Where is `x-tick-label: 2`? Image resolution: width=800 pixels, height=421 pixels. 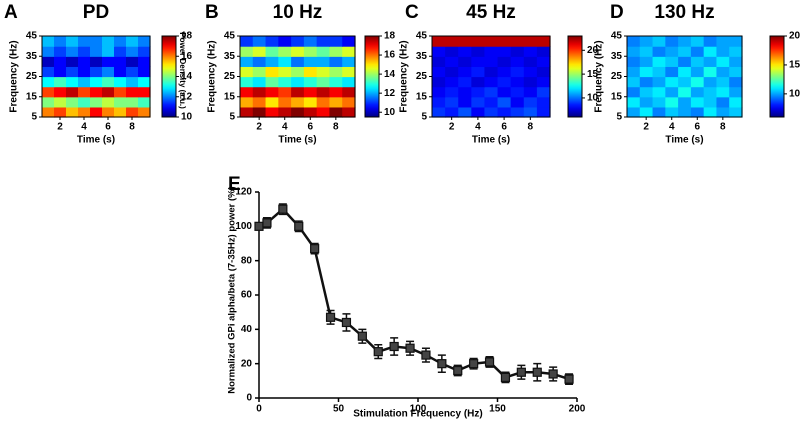
x-tick-label: 2 is located at coordinates (259, 127).